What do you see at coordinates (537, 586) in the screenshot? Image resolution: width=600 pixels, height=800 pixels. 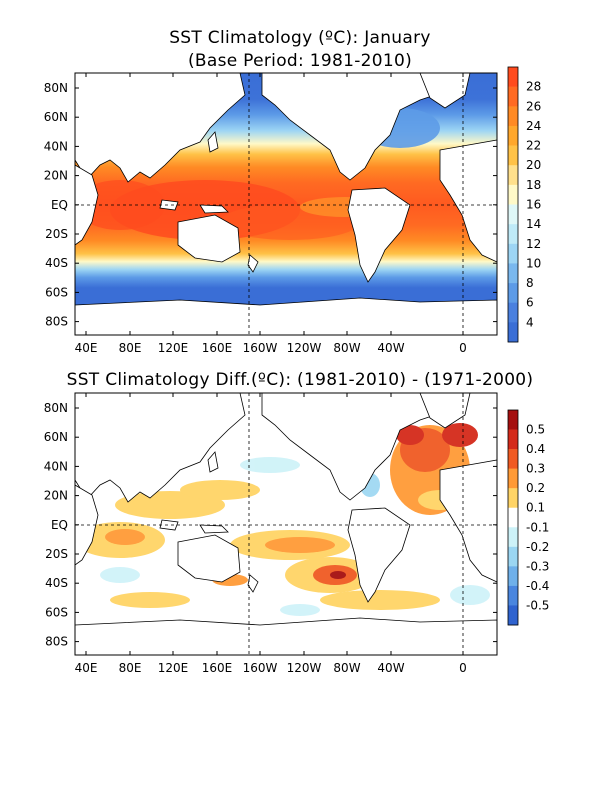 I see `colorbar-label: -0.4` at bounding box center [537, 586].